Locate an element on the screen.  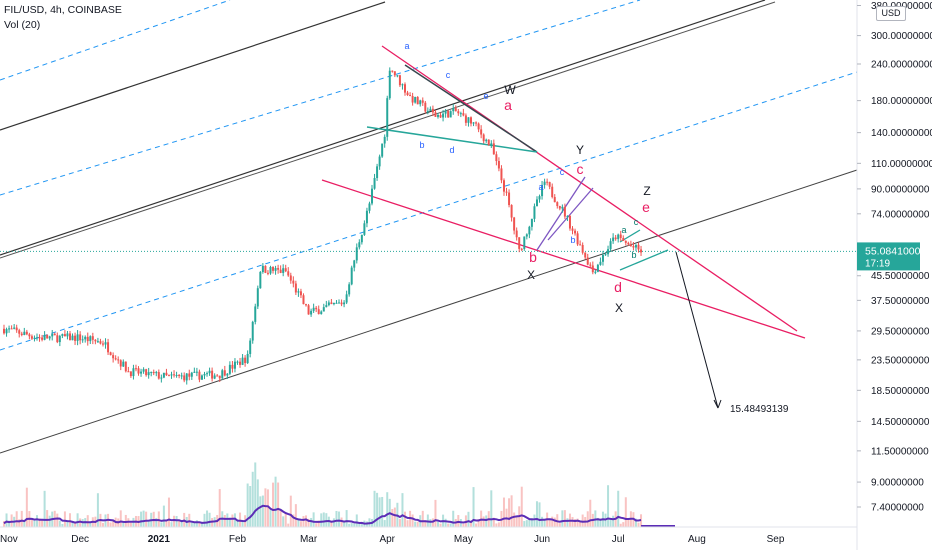
x-tick-label: Dec is located at coordinates (80, 539).